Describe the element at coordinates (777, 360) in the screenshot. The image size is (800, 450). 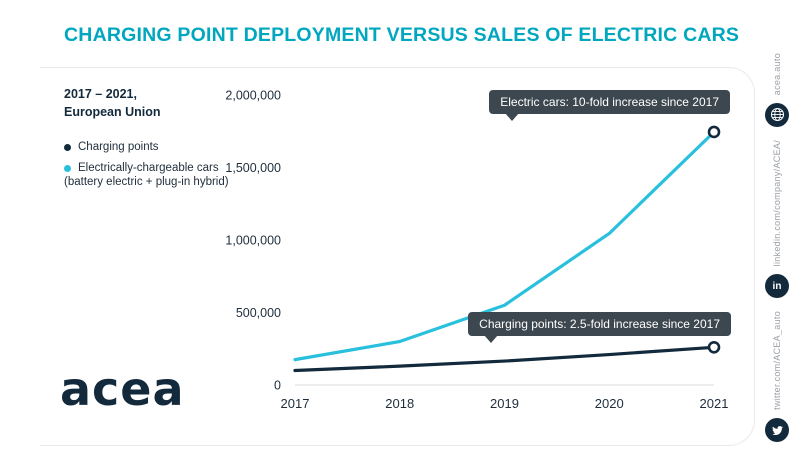
I see `twitter-url-label: twitter.com/ACEA_auto` at that location.